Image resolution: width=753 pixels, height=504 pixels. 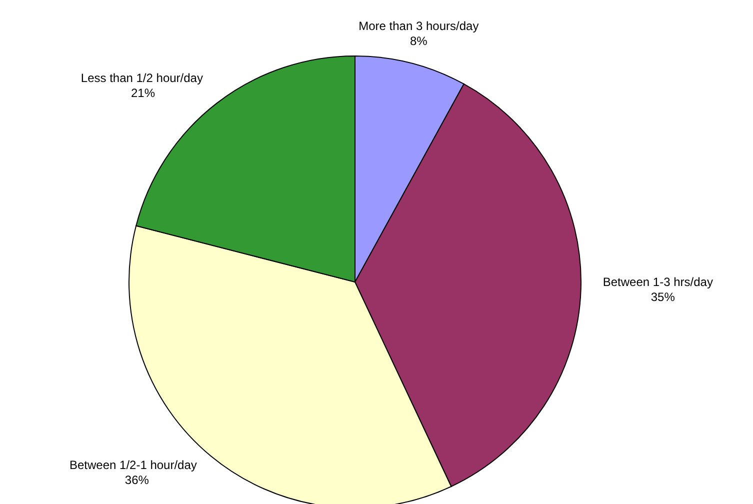 What do you see at coordinates (141, 78) in the screenshot?
I see `slice-label: Less than 1/2 hour/day` at bounding box center [141, 78].